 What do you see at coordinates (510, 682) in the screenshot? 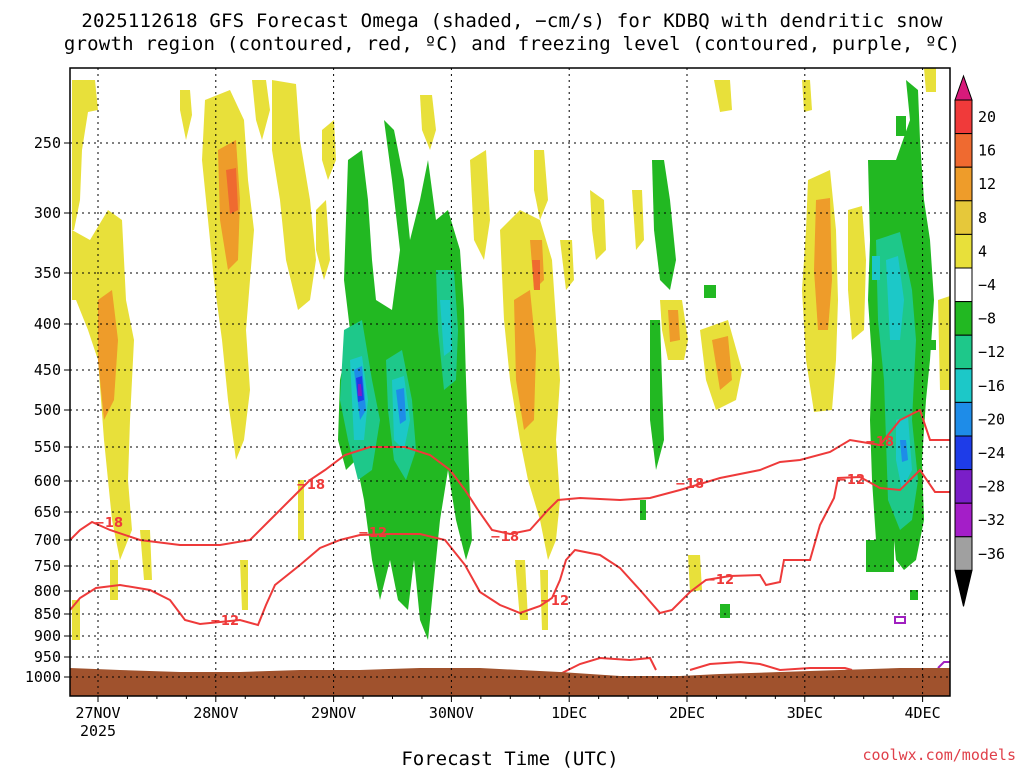
I see `terrain` at bounding box center [510, 682].